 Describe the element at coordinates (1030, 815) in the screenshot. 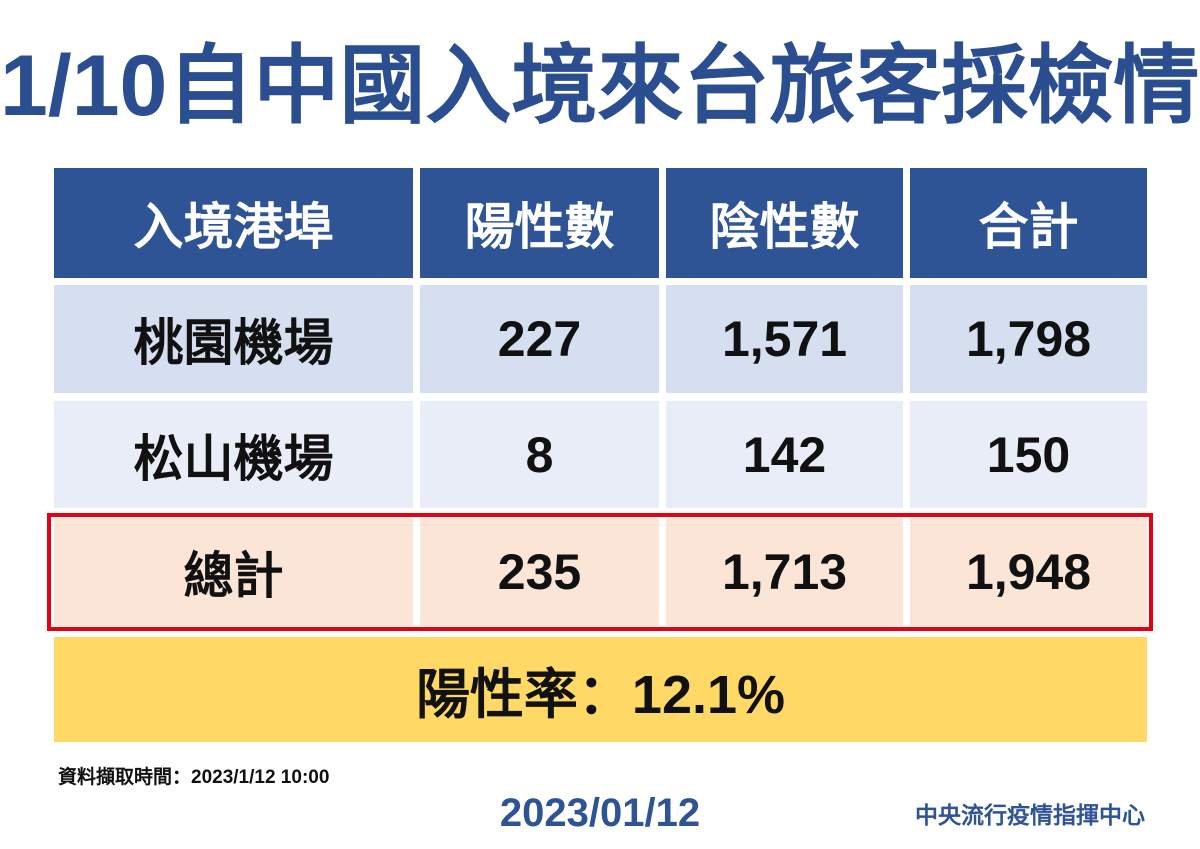

I see `source-agency: 中央流行疫情指揮中心` at that location.